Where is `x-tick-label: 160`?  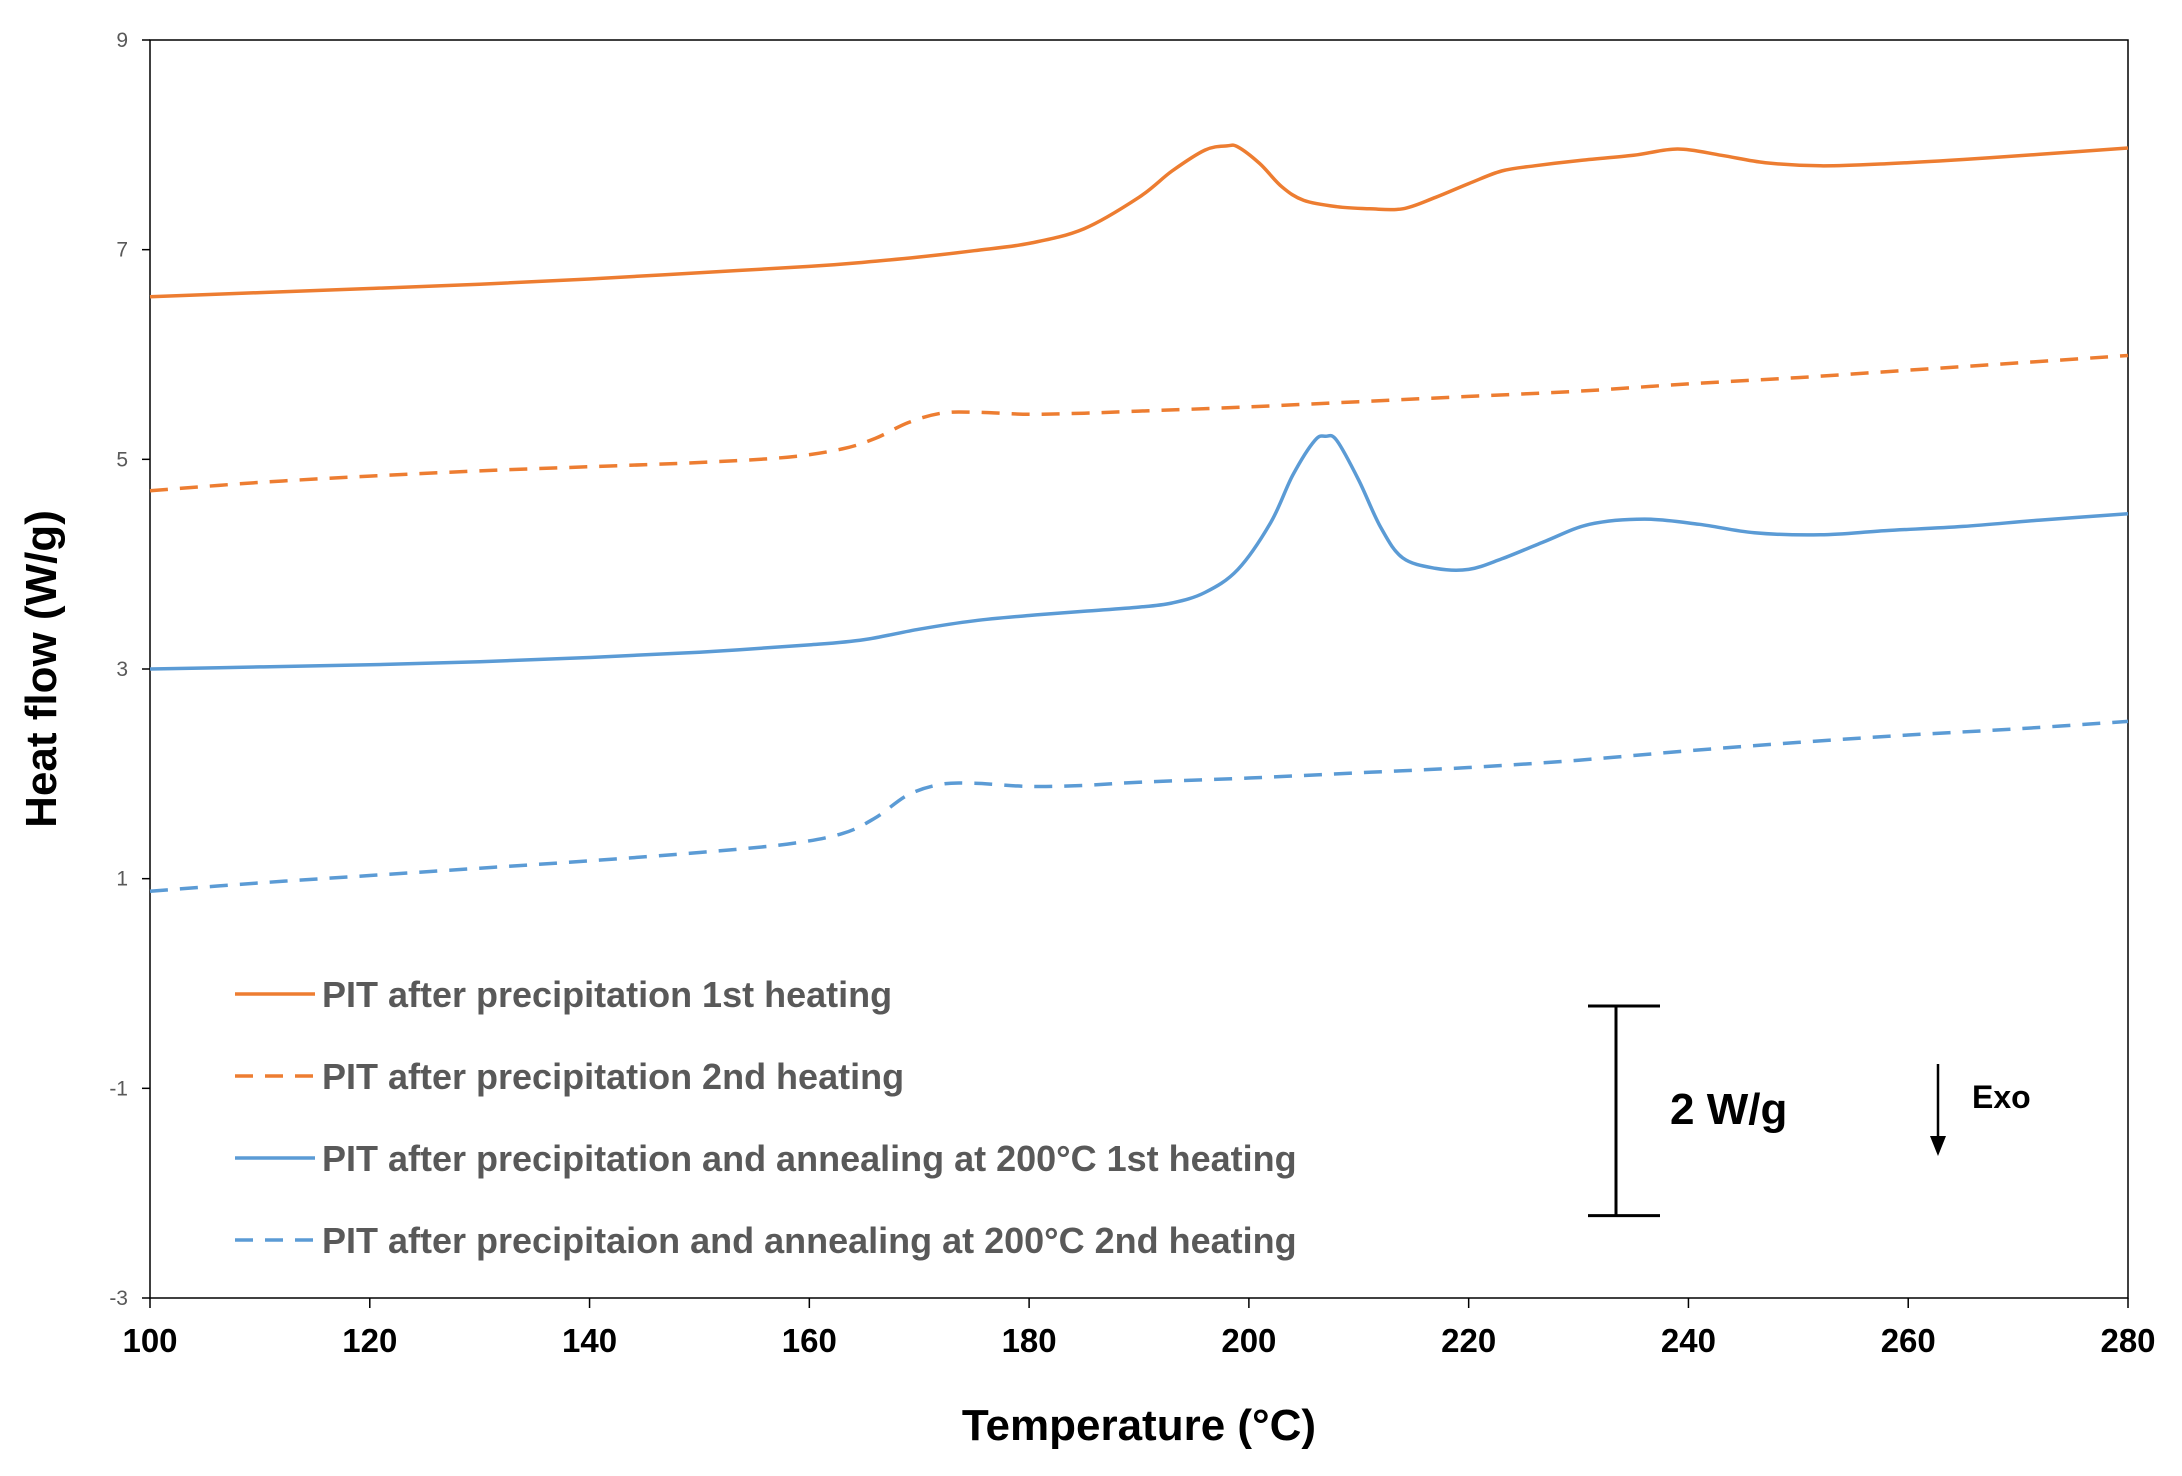 x-tick-label: 160 is located at coordinates (809, 1340).